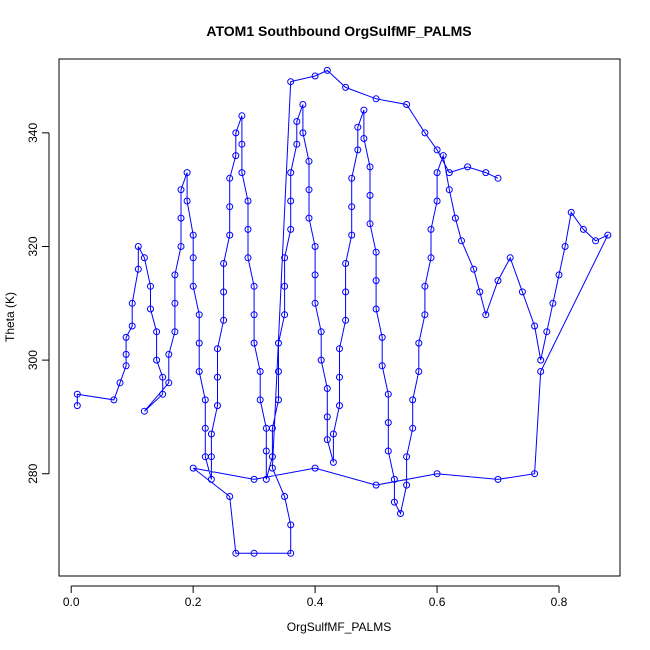  Describe the element at coordinates (193, 602) in the screenshot. I see `x-tick-label: 0.2` at that location.